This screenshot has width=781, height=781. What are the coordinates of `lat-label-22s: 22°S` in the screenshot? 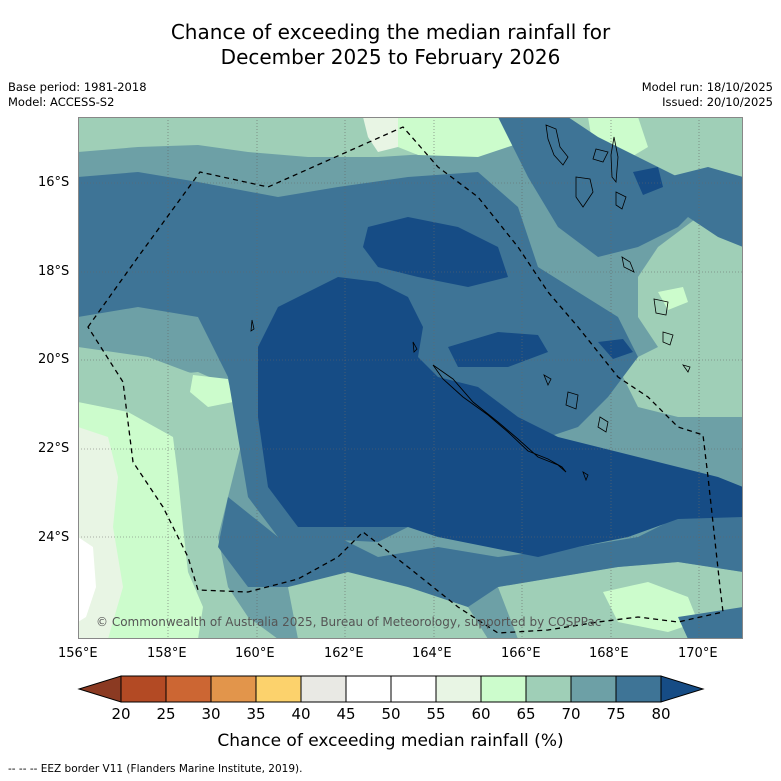 It's located at (54, 448).